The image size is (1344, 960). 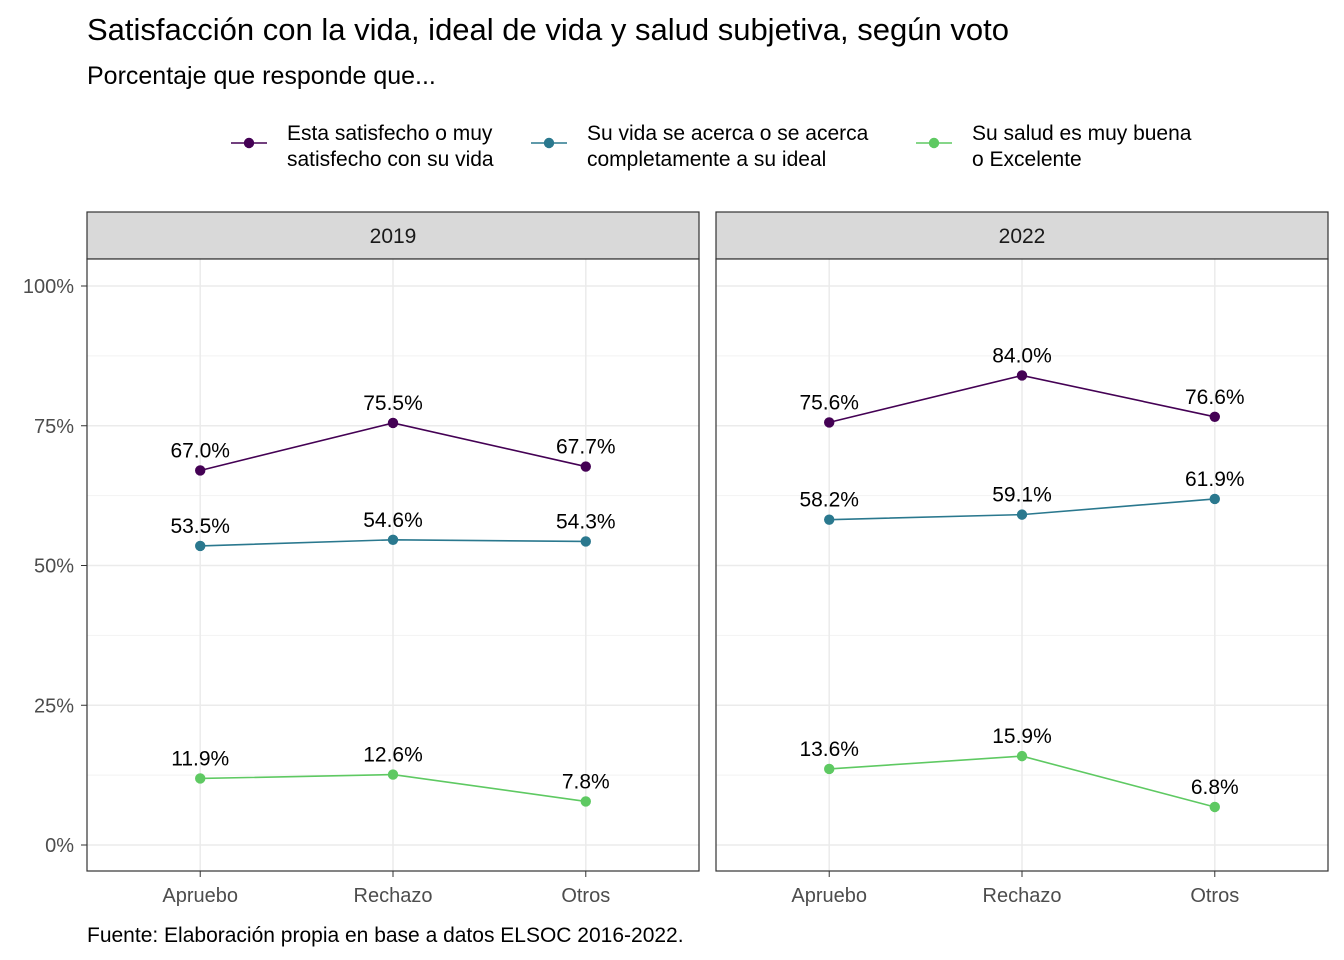 What do you see at coordinates (48, 287) in the screenshot?
I see `y-tick-label: 100%` at bounding box center [48, 287].